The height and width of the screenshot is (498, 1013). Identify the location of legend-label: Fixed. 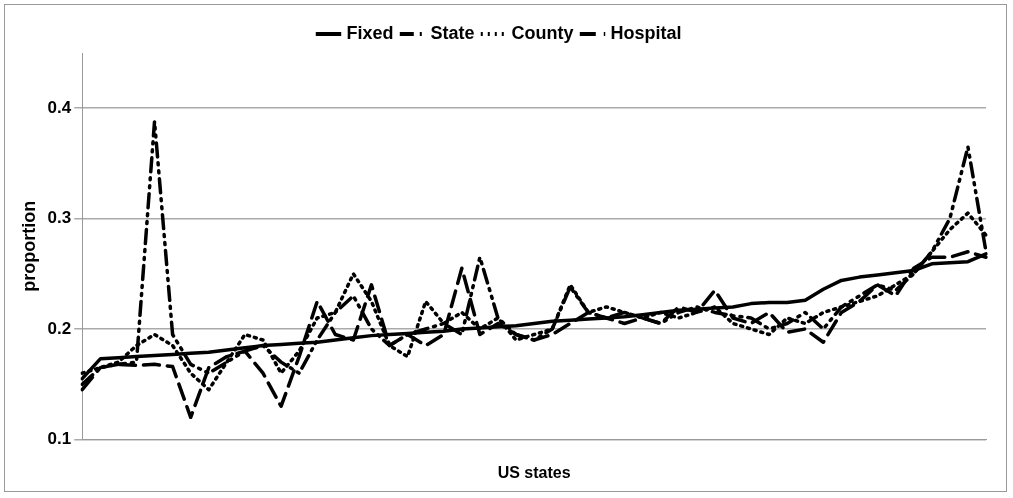
(370, 32).